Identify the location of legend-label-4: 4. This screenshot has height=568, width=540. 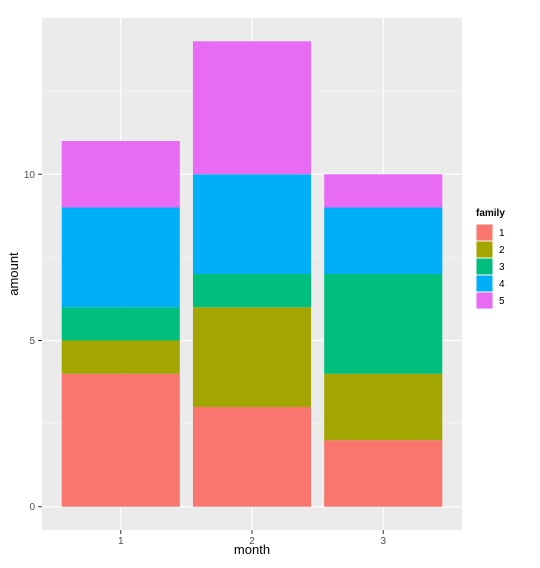
(502, 284).